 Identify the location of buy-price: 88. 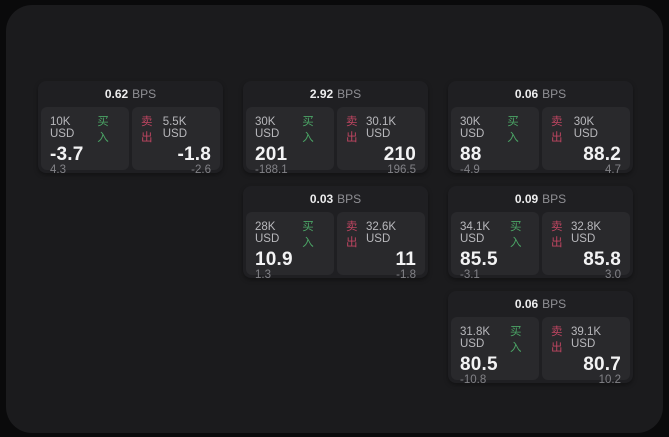
(471, 154).